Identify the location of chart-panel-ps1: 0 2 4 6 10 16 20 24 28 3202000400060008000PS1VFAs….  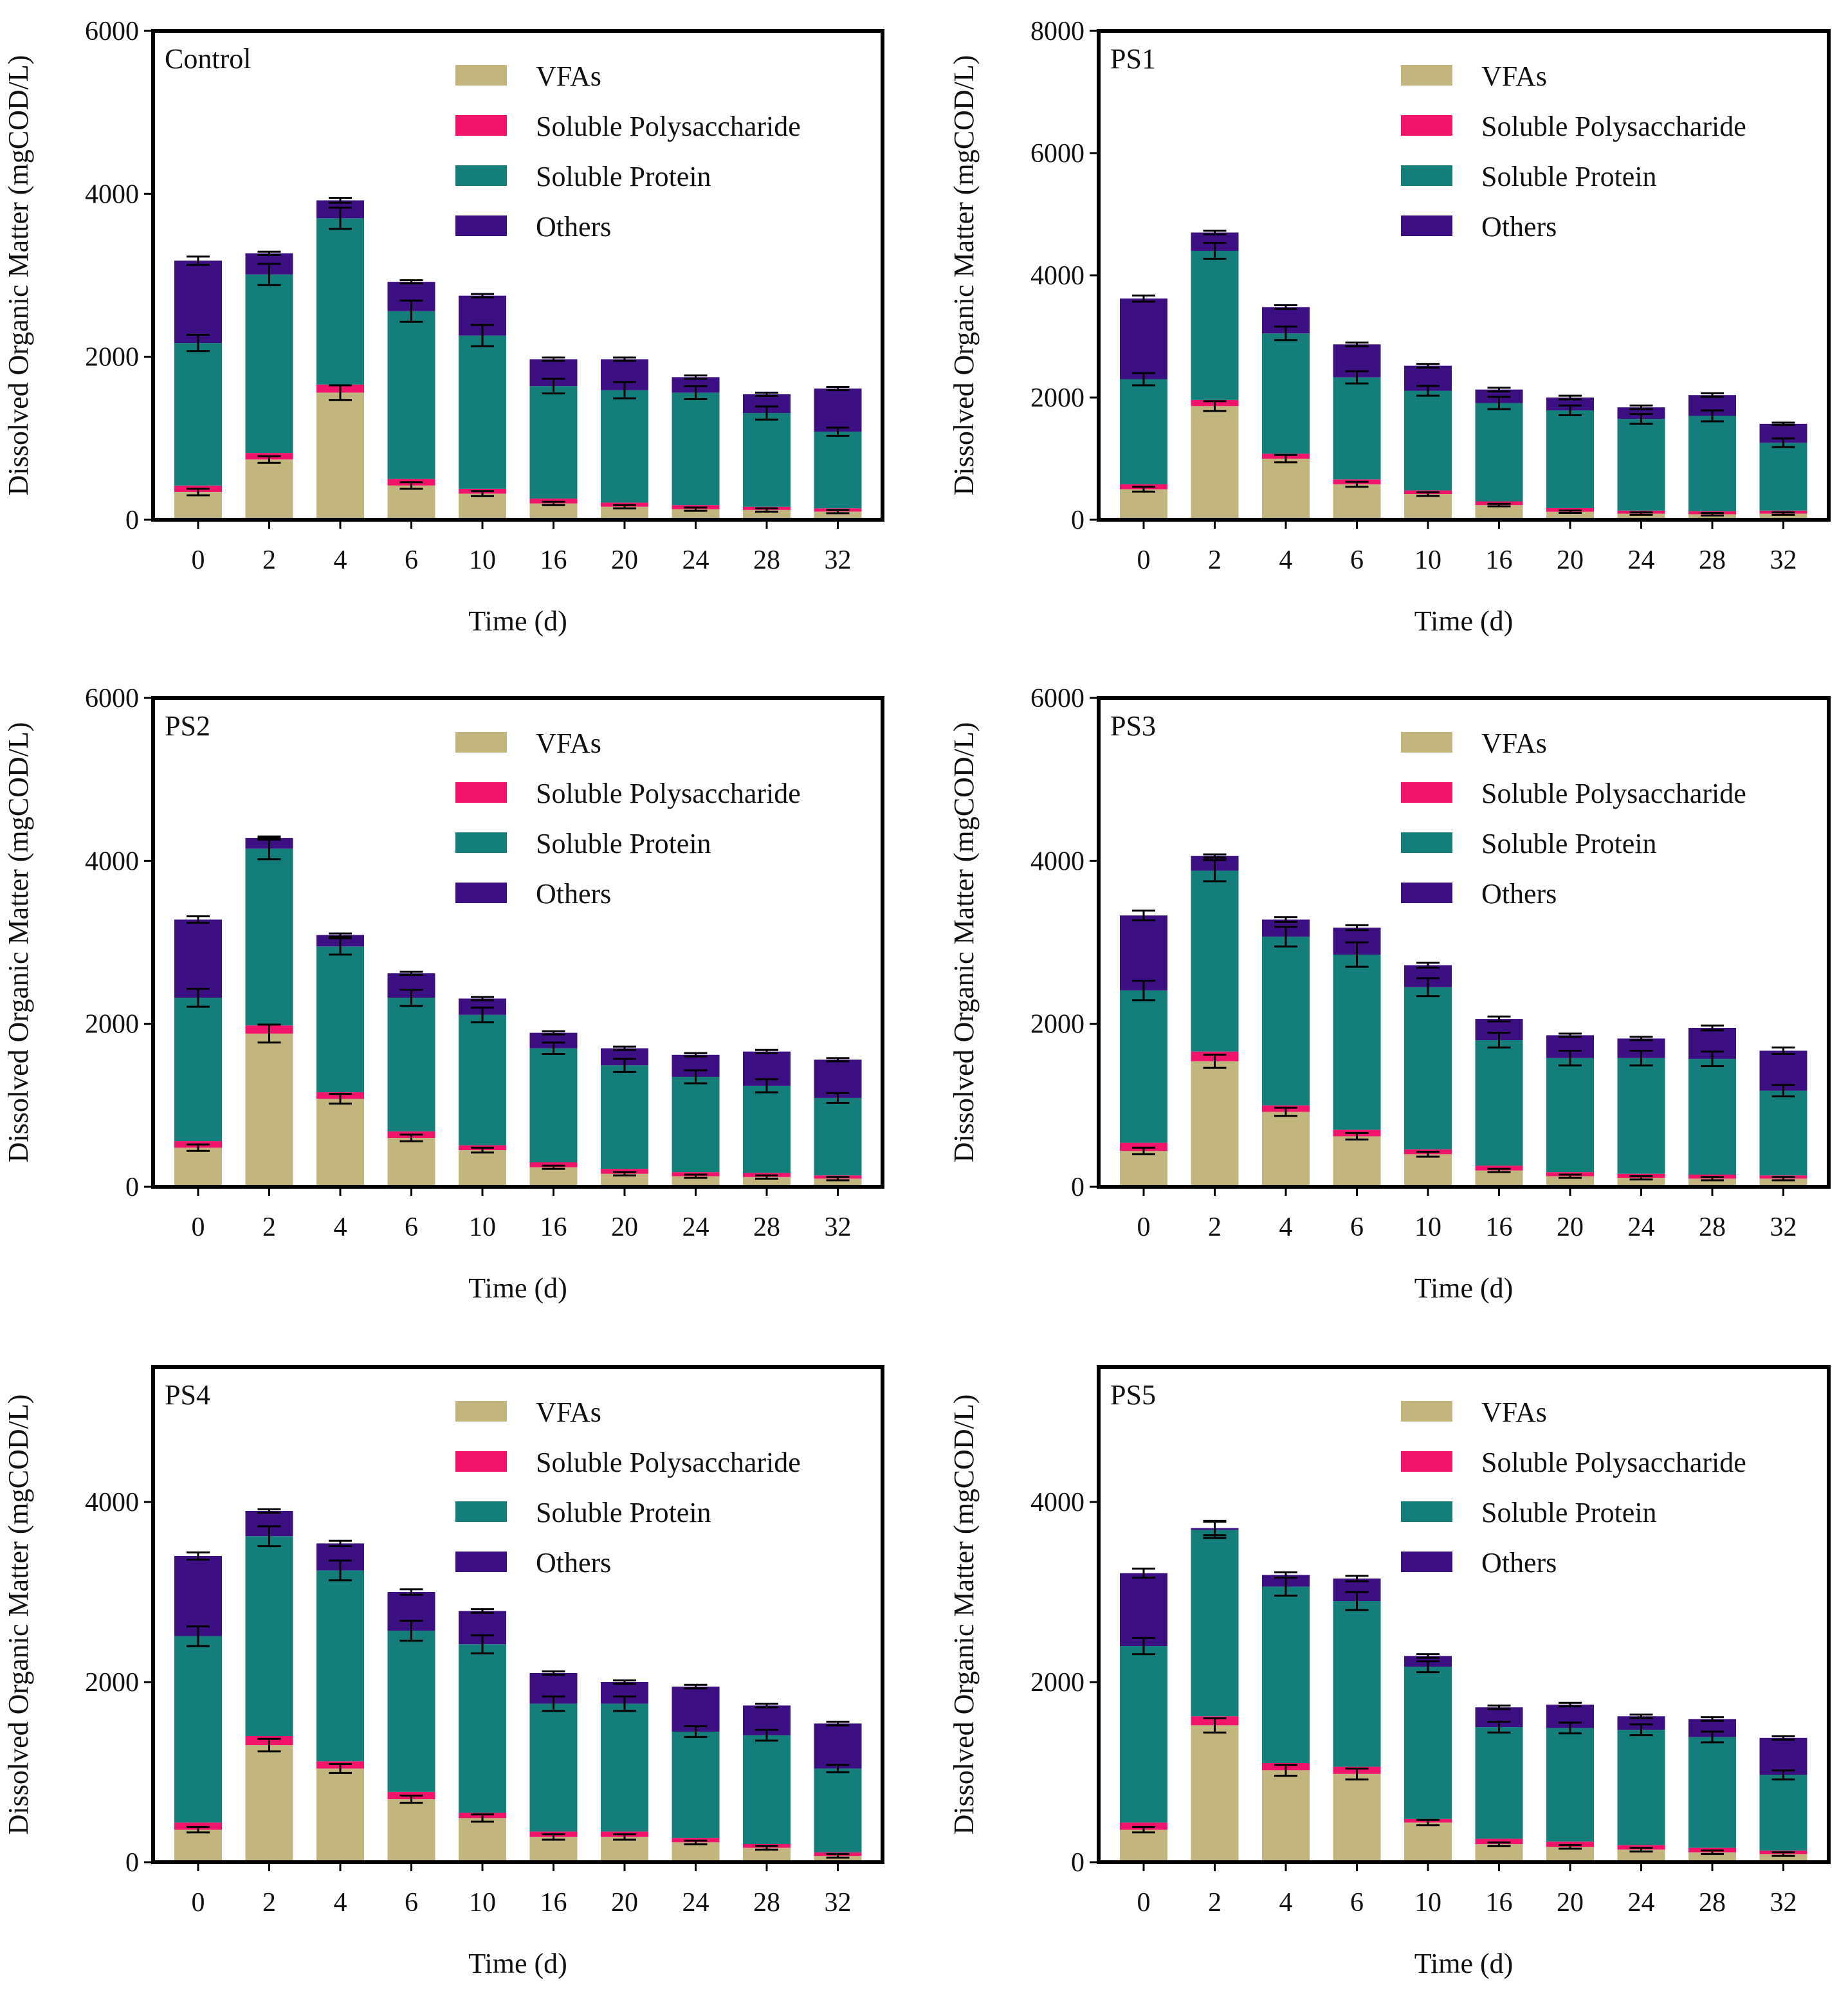
(1389, 327).